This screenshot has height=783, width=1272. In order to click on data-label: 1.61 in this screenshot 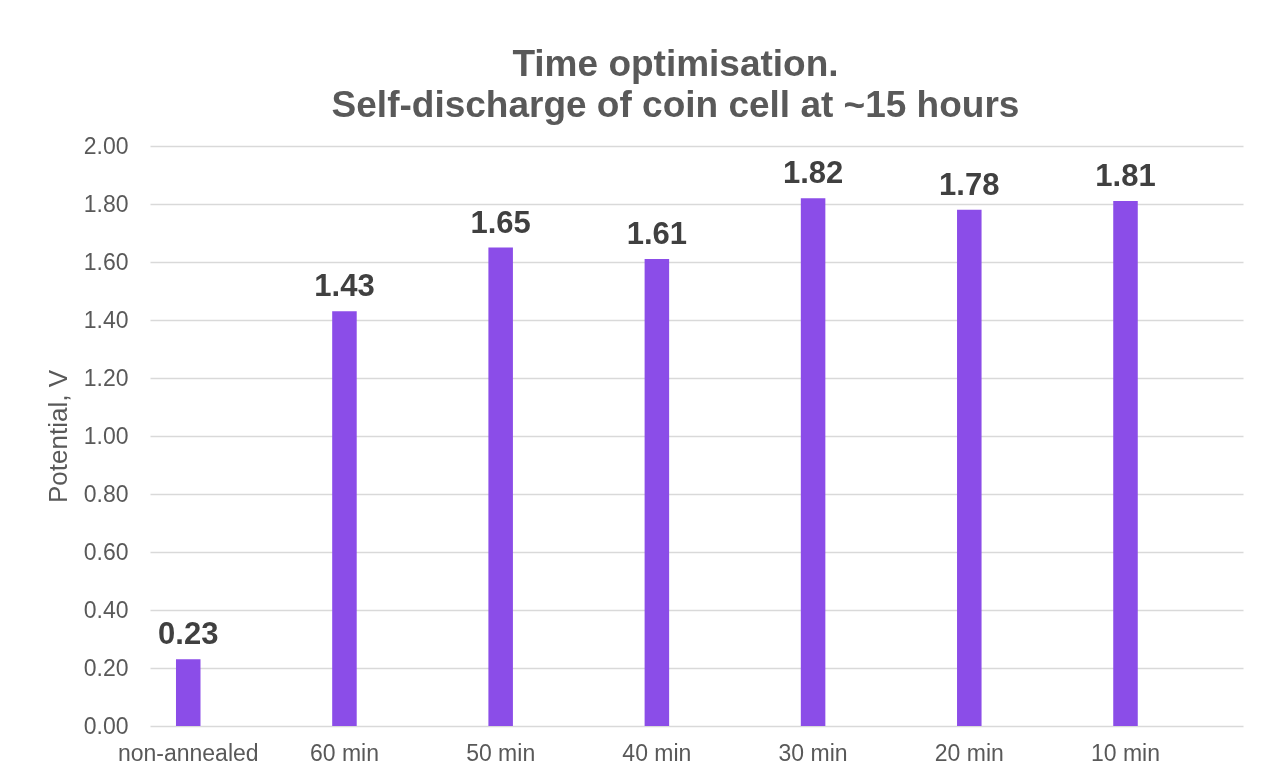, I will do `click(657, 234)`.